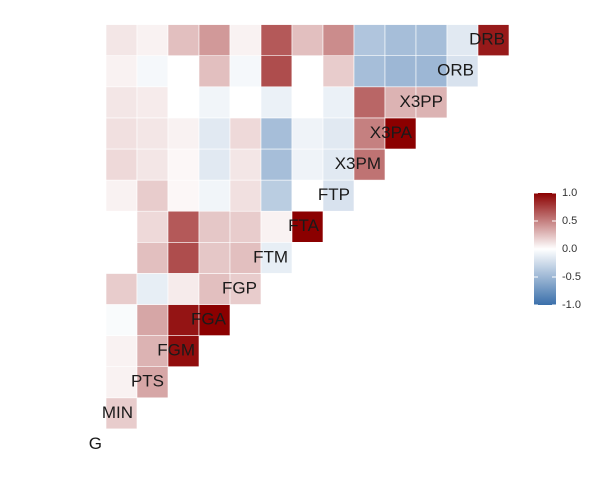 This screenshot has height=478, width=614. Describe the element at coordinates (338, 133) in the screenshot. I see `heatmap-cell-X3PA-FTA` at that location.